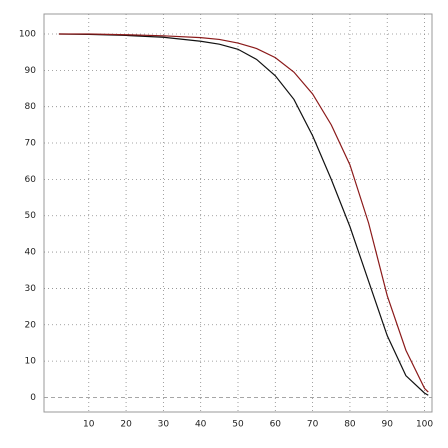 This screenshot has height=448, width=448. What do you see at coordinates (424, 425) in the screenshot?
I see `x-tick-label: 100` at bounding box center [424, 425].